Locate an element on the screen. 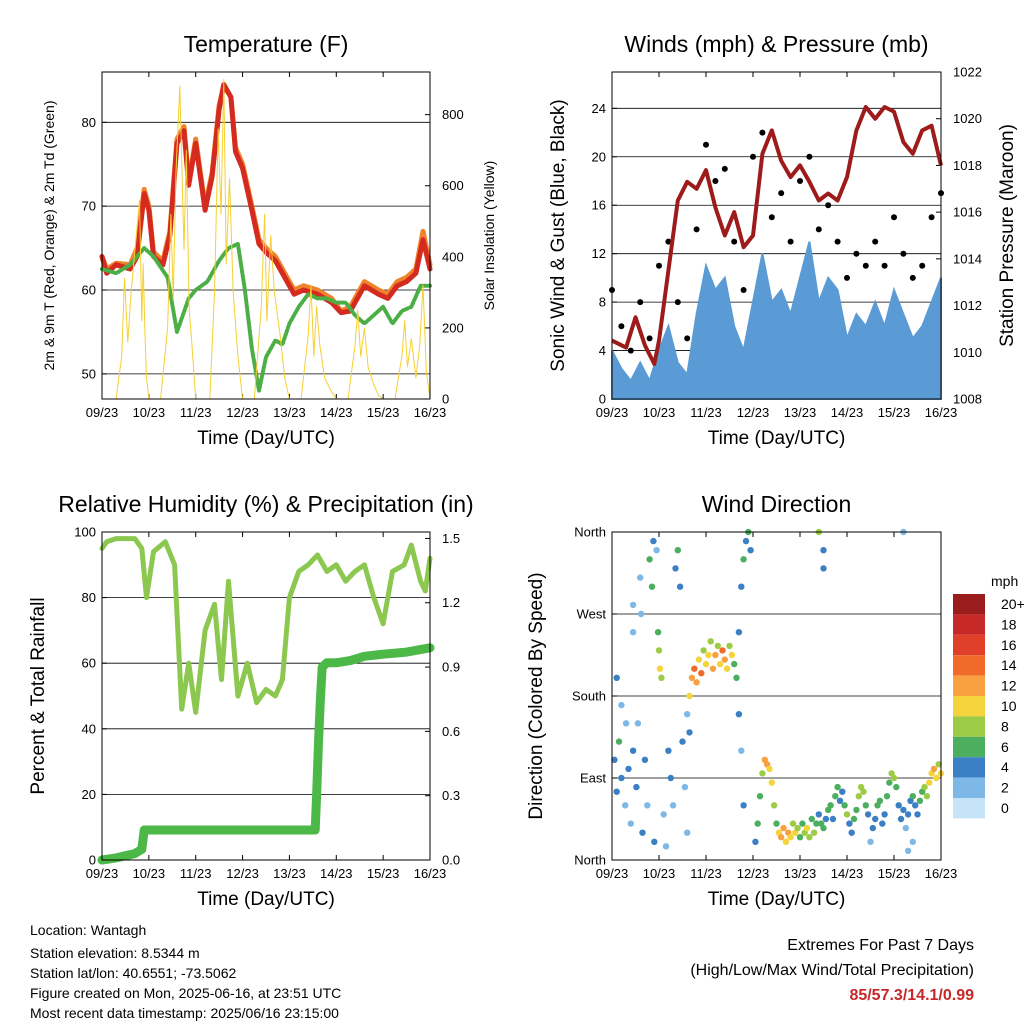 The width and height of the screenshot is (1024, 1024). winds-frame is located at coordinates (776, 235).